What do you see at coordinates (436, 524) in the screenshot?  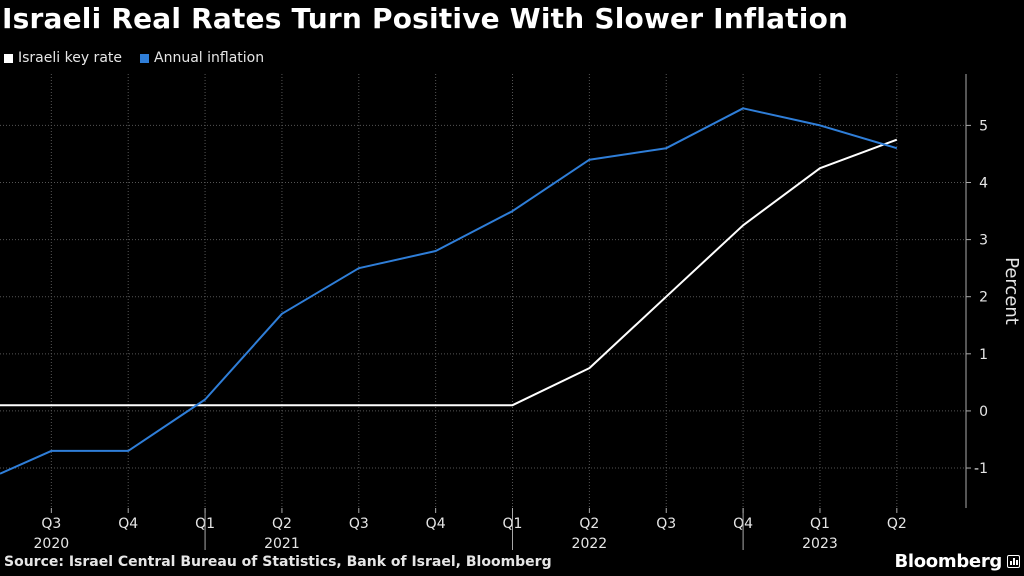 I see `x-tick-label-5: Q4` at bounding box center [436, 524].